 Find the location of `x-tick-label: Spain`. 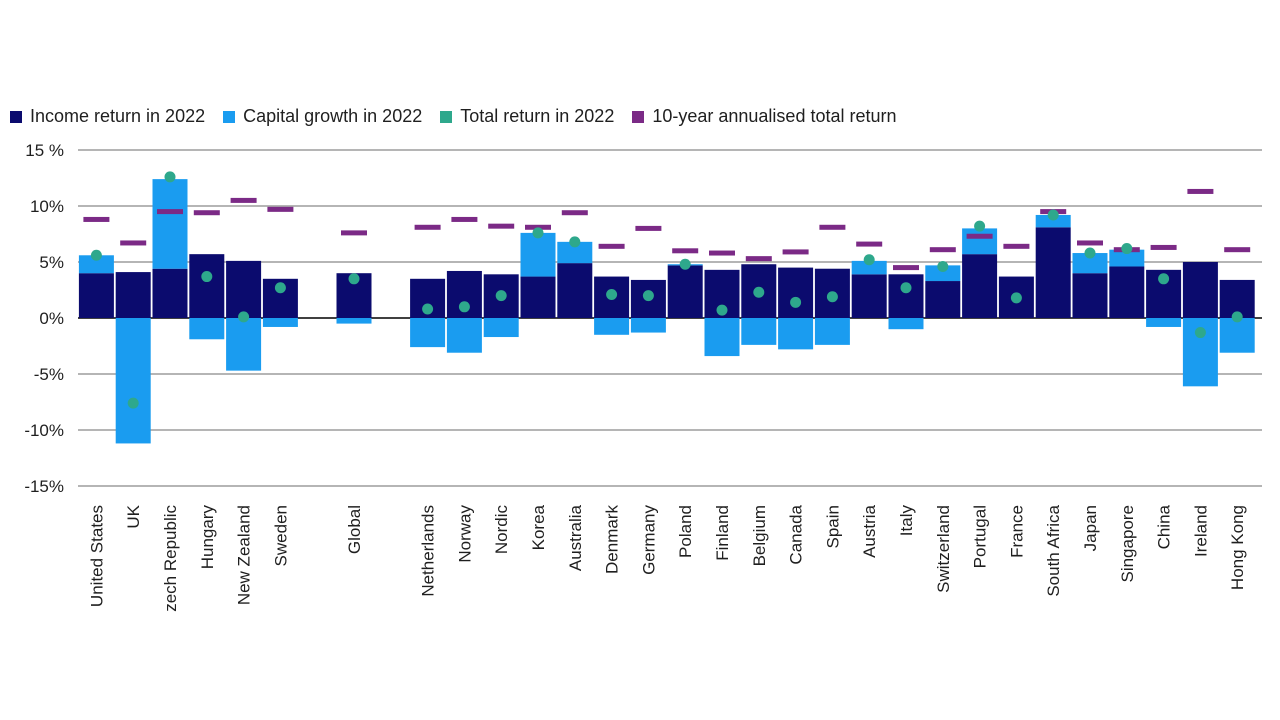

x-tick-label: Spain is located at coordinates (832, 526).